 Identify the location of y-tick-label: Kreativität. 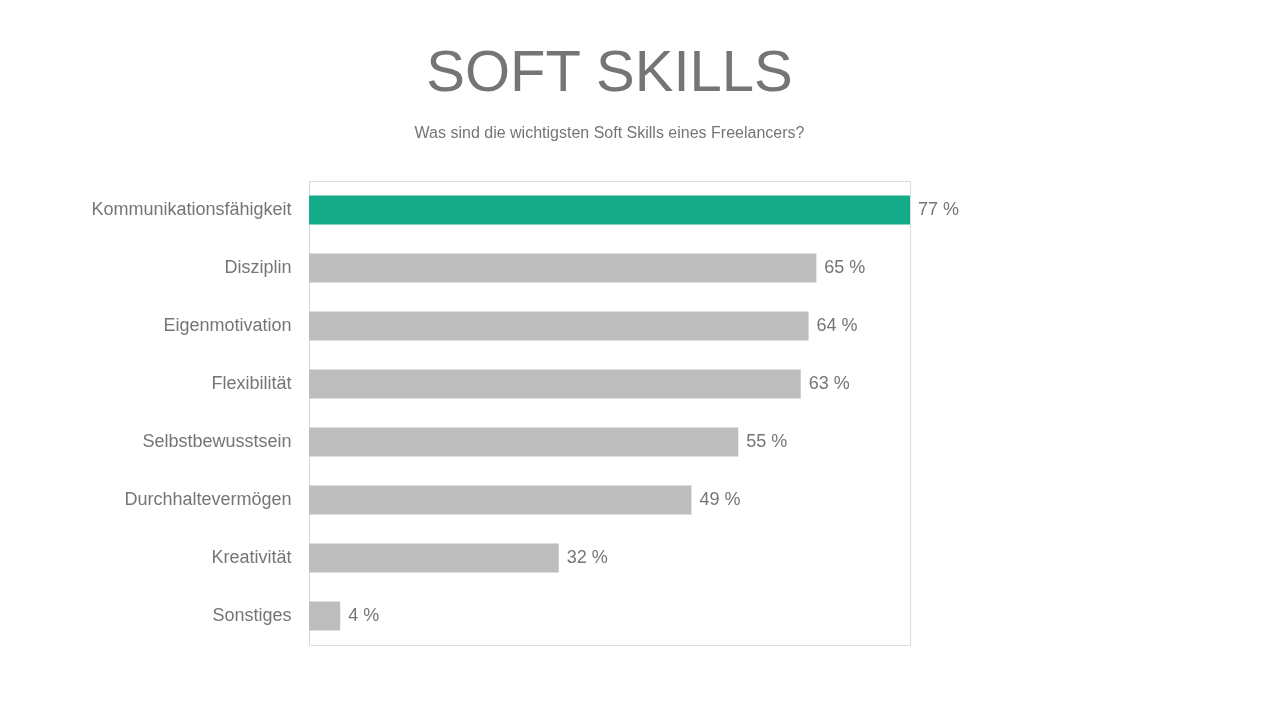
(251, 557).